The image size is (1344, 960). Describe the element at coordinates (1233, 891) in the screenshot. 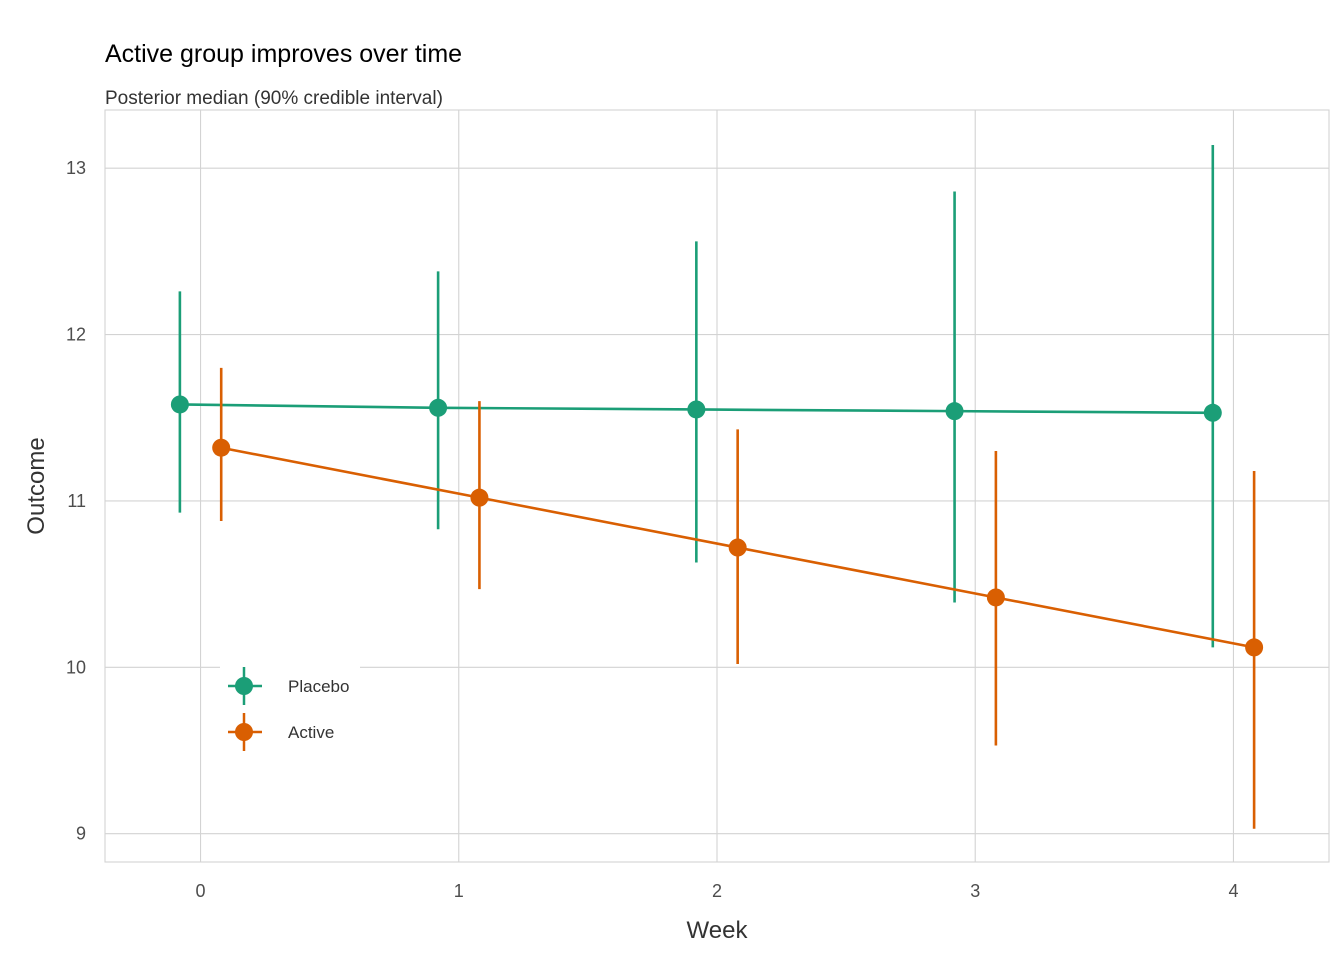

I see `x-tick-label: 4` at that location.